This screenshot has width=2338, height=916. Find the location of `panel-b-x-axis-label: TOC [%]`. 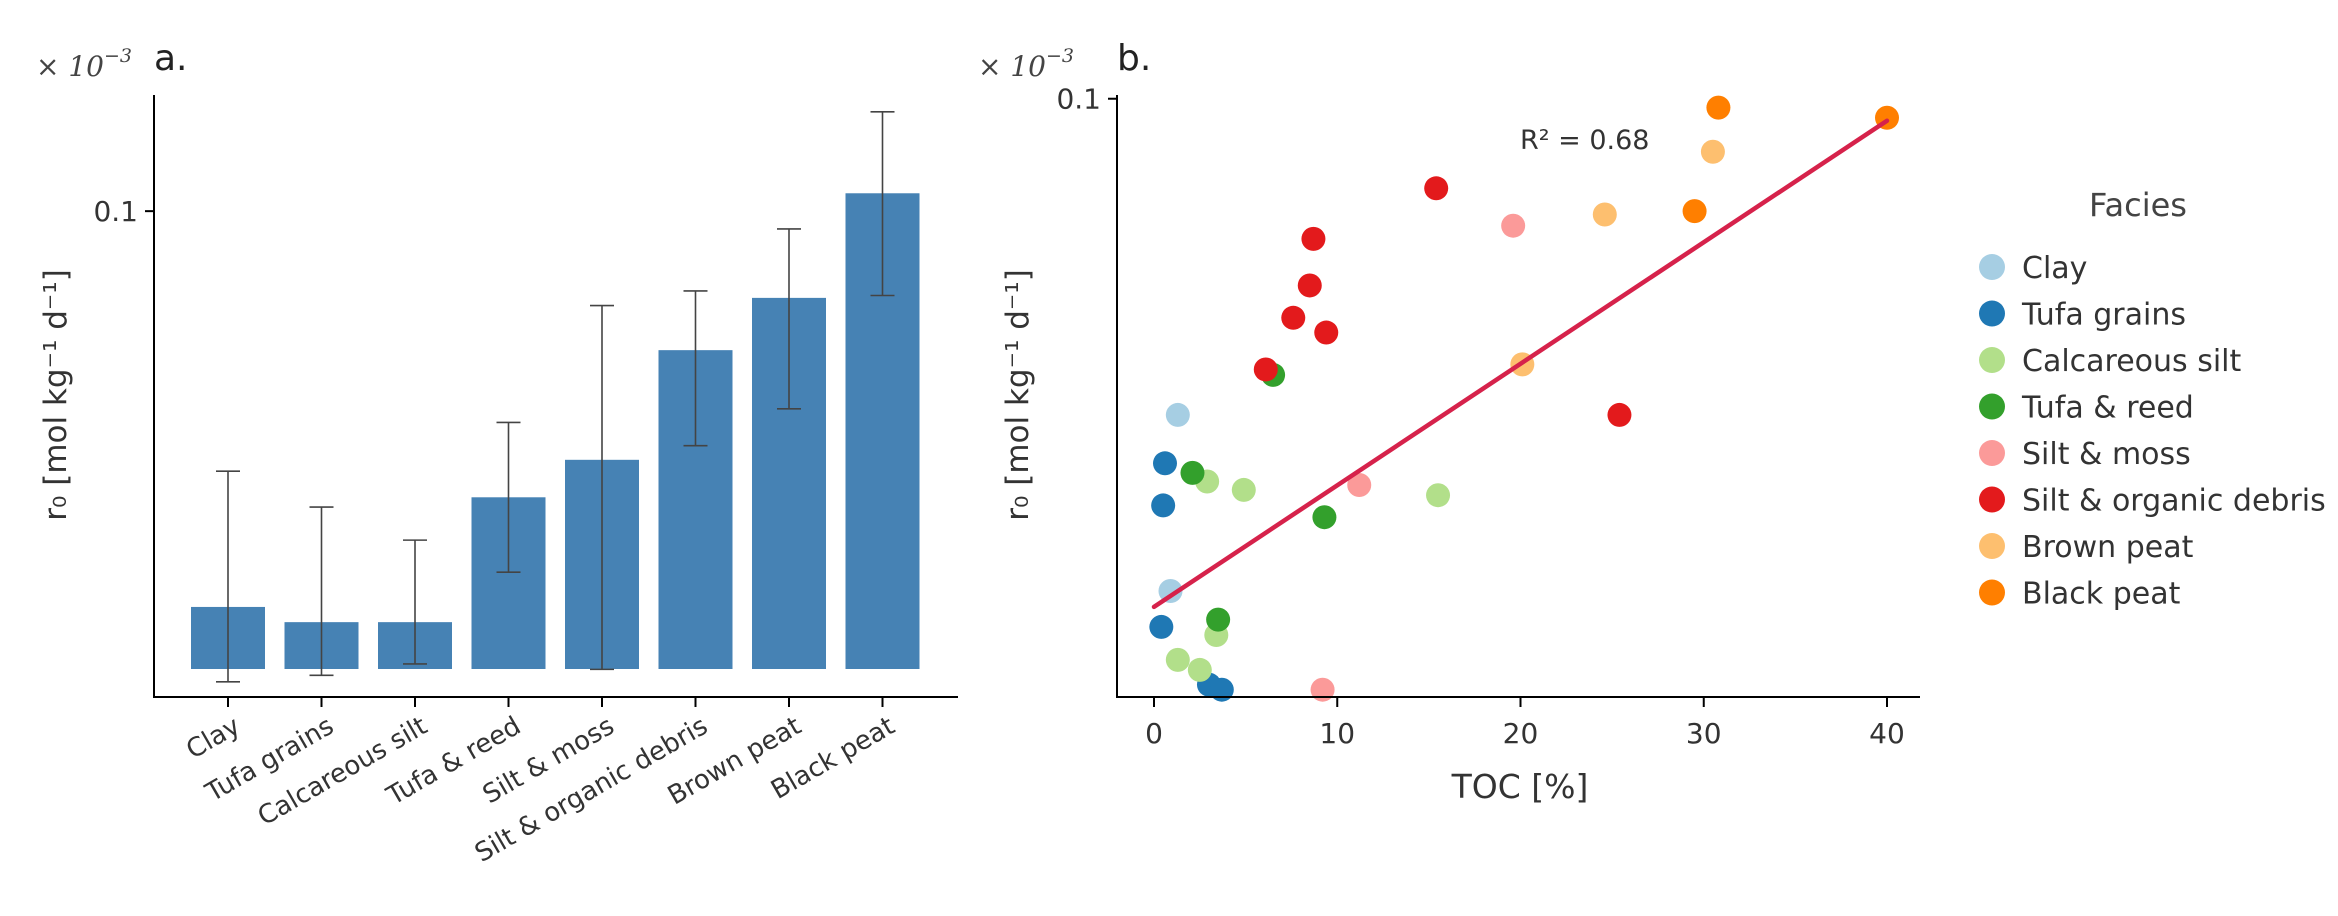

panel-b-x-axis-label: TOC [%] is located at coordinates (1520, 786).